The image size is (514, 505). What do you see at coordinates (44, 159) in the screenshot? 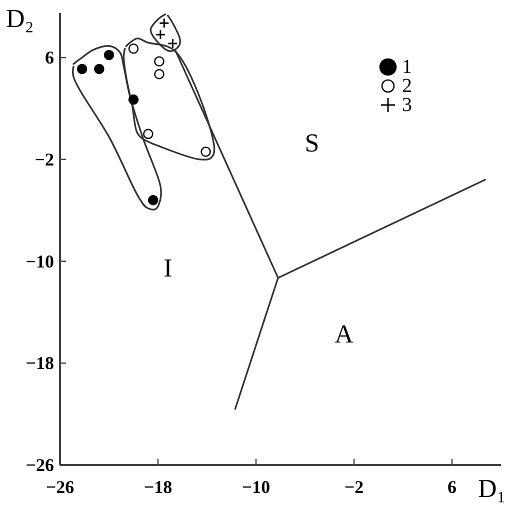
I see `y-tick-label: −2` at bounding box center [44, 159].